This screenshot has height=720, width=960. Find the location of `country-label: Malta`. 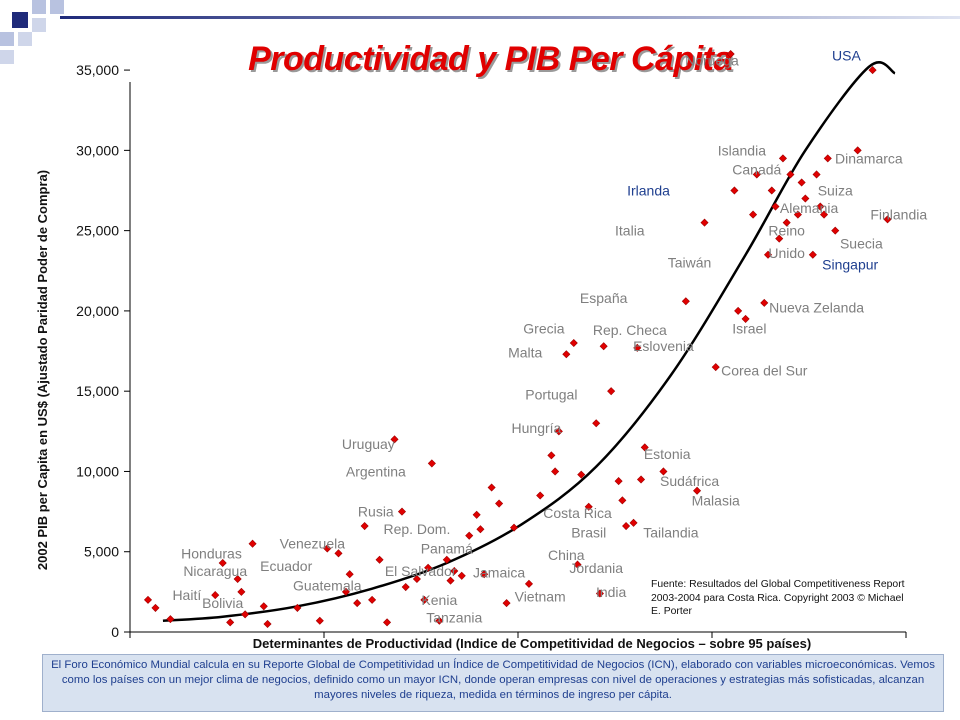

country-label: Malta is located at coordinates (525, 353).